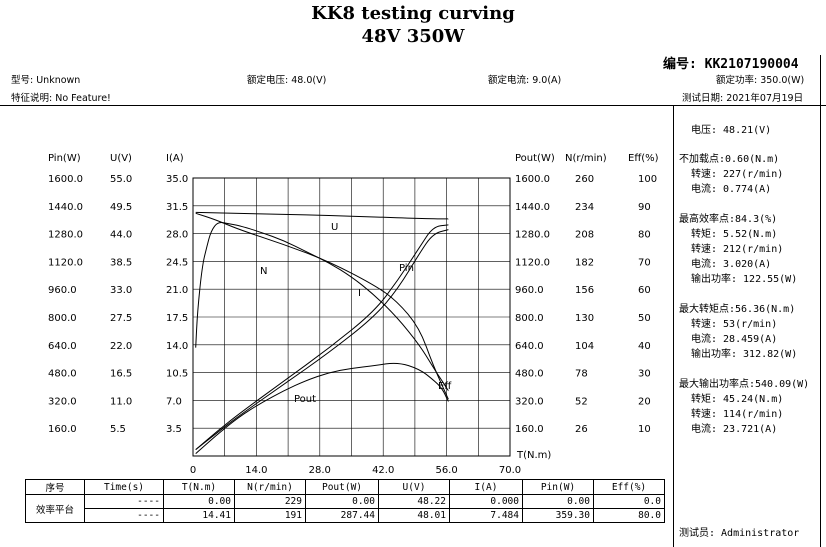 This screenshot has width=826, height=547. Describe the element at coordinates (287, 80) in the screenshot. I see `rated-voltage: 额定电压: 48.0(V)` at that location.